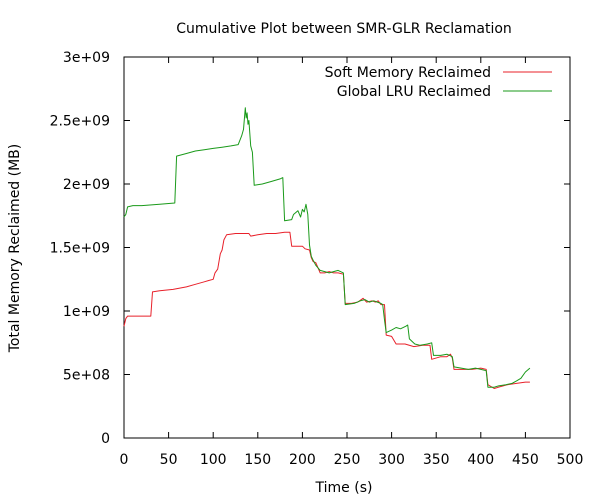 Image resolution: width=600 pixels, height=500 pixels. Describe the element at coordinates (86, 312) in the screenshot. I see `y-tick-label: 1e+09` at that location.